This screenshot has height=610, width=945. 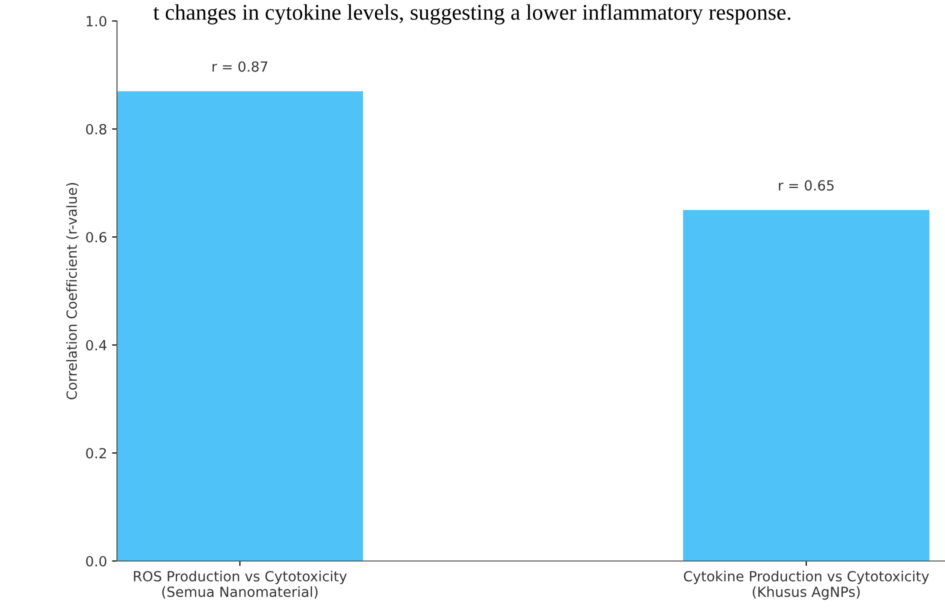 What do you see at coordinates (96, 129) in the screenshot?
I see `y-tick-label: 0.8` at bounding box center [96, 129].